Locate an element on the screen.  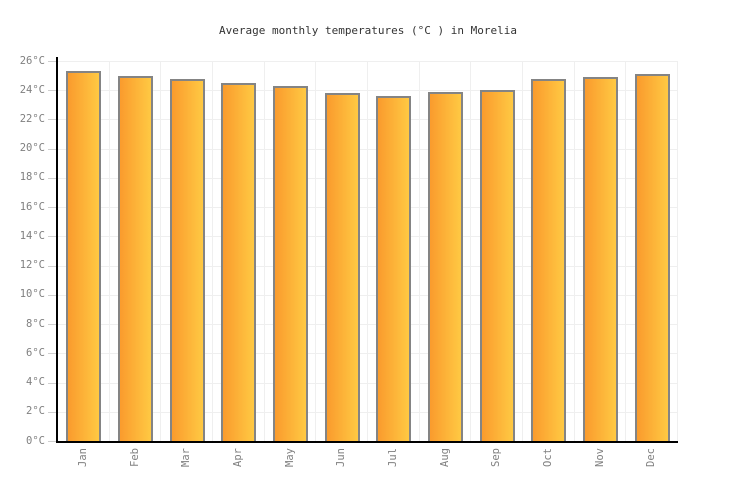
y-axis-tick-label: 10°C is located at coordinates (32, 294).